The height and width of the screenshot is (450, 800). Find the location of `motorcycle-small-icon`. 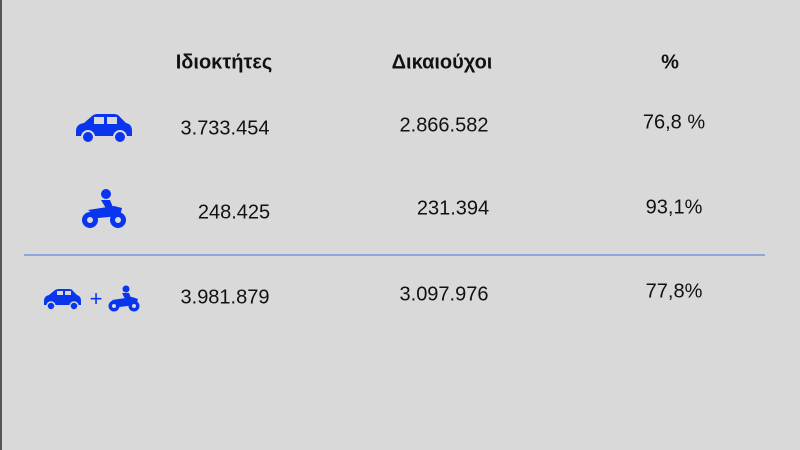

motorcycle-small-icon is located at coordinates (124, 298).